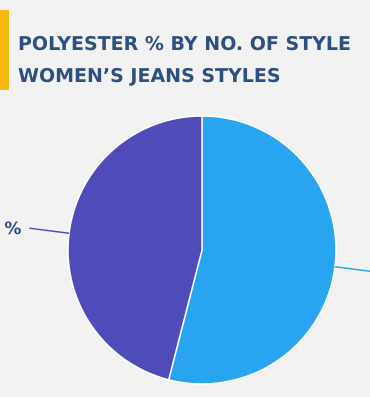 The width and height of the screenshot is (370, 397). Describe the element at coordinates (13, 229) in the screenshot. I see `data-label: %` at that location.